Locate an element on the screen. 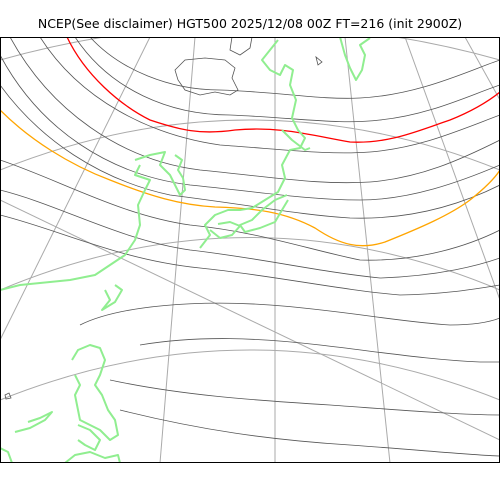 Image resolution: width=500 pixels, height=500 pixels. coastline-philippines is located at coordinates (95, 392).